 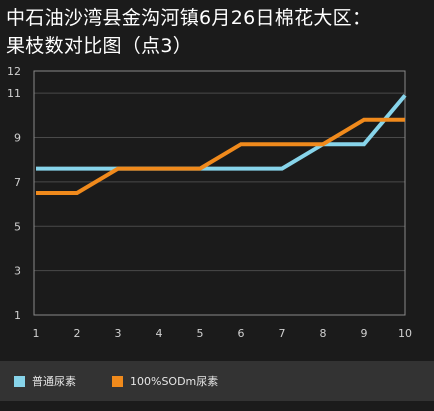 I want to click on x-tick-label-1: 1, so click(x=36, y=333).